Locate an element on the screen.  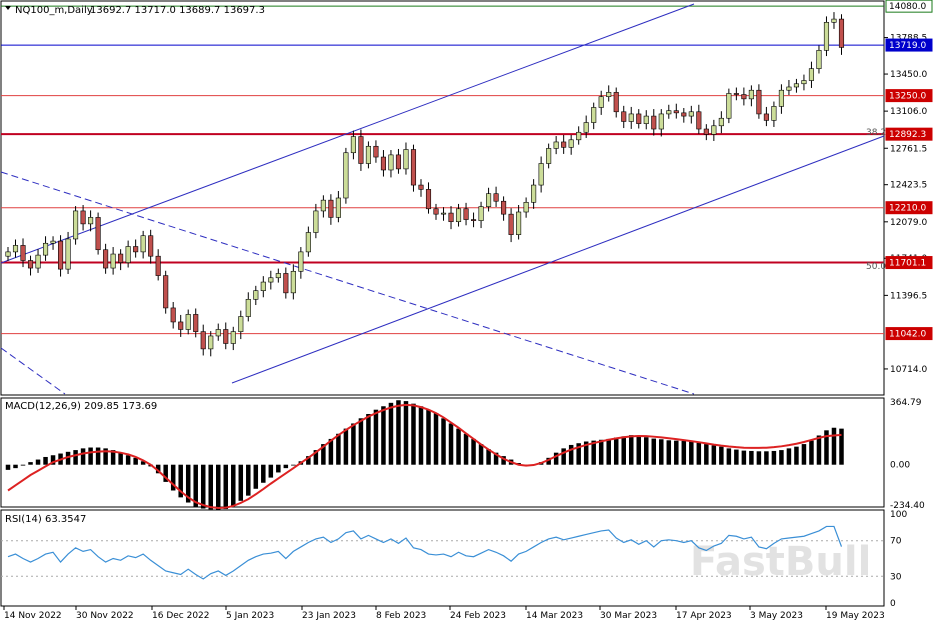
fib-label-50: 50.0 is located at coordinates (876, 267).